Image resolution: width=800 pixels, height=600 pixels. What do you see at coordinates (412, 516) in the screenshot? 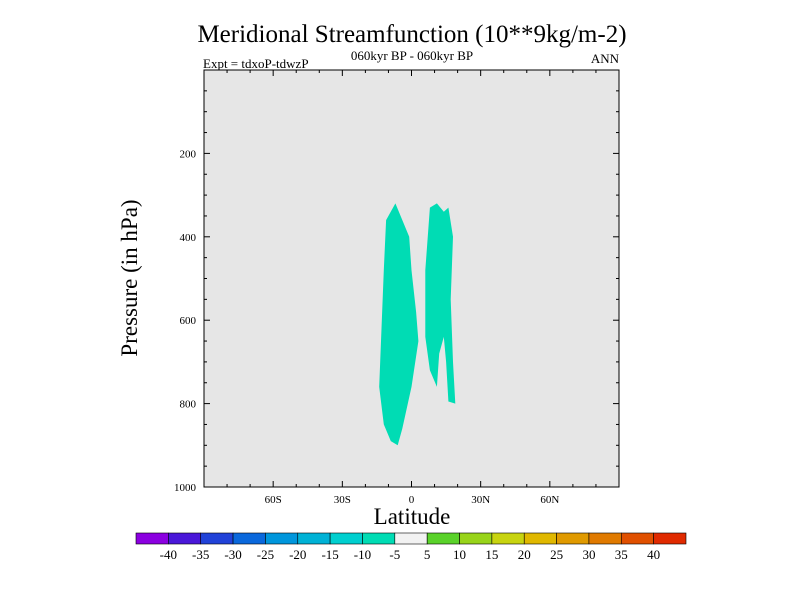
I see `x-axis-label: Latitude` at bounding box center [412, 516].